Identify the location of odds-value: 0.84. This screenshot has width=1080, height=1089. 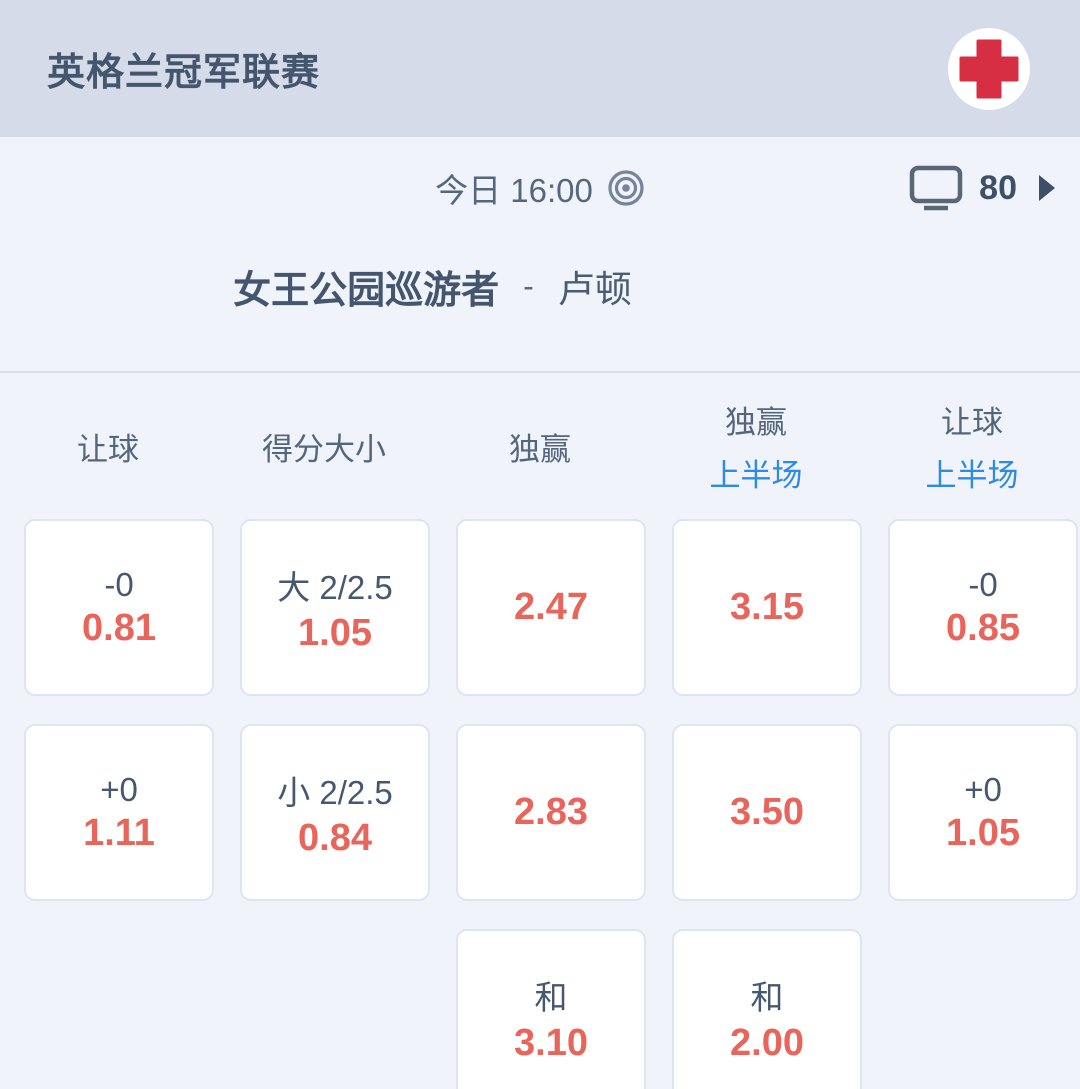
(335, 837).